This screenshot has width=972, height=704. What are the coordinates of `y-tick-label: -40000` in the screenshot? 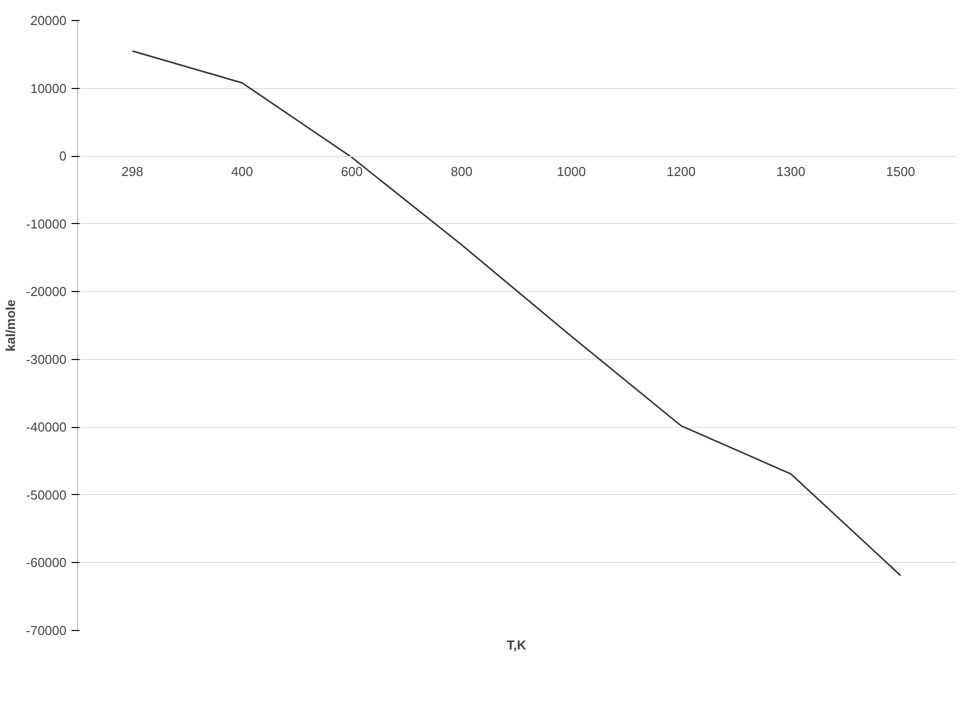 It's located at (46, 427).